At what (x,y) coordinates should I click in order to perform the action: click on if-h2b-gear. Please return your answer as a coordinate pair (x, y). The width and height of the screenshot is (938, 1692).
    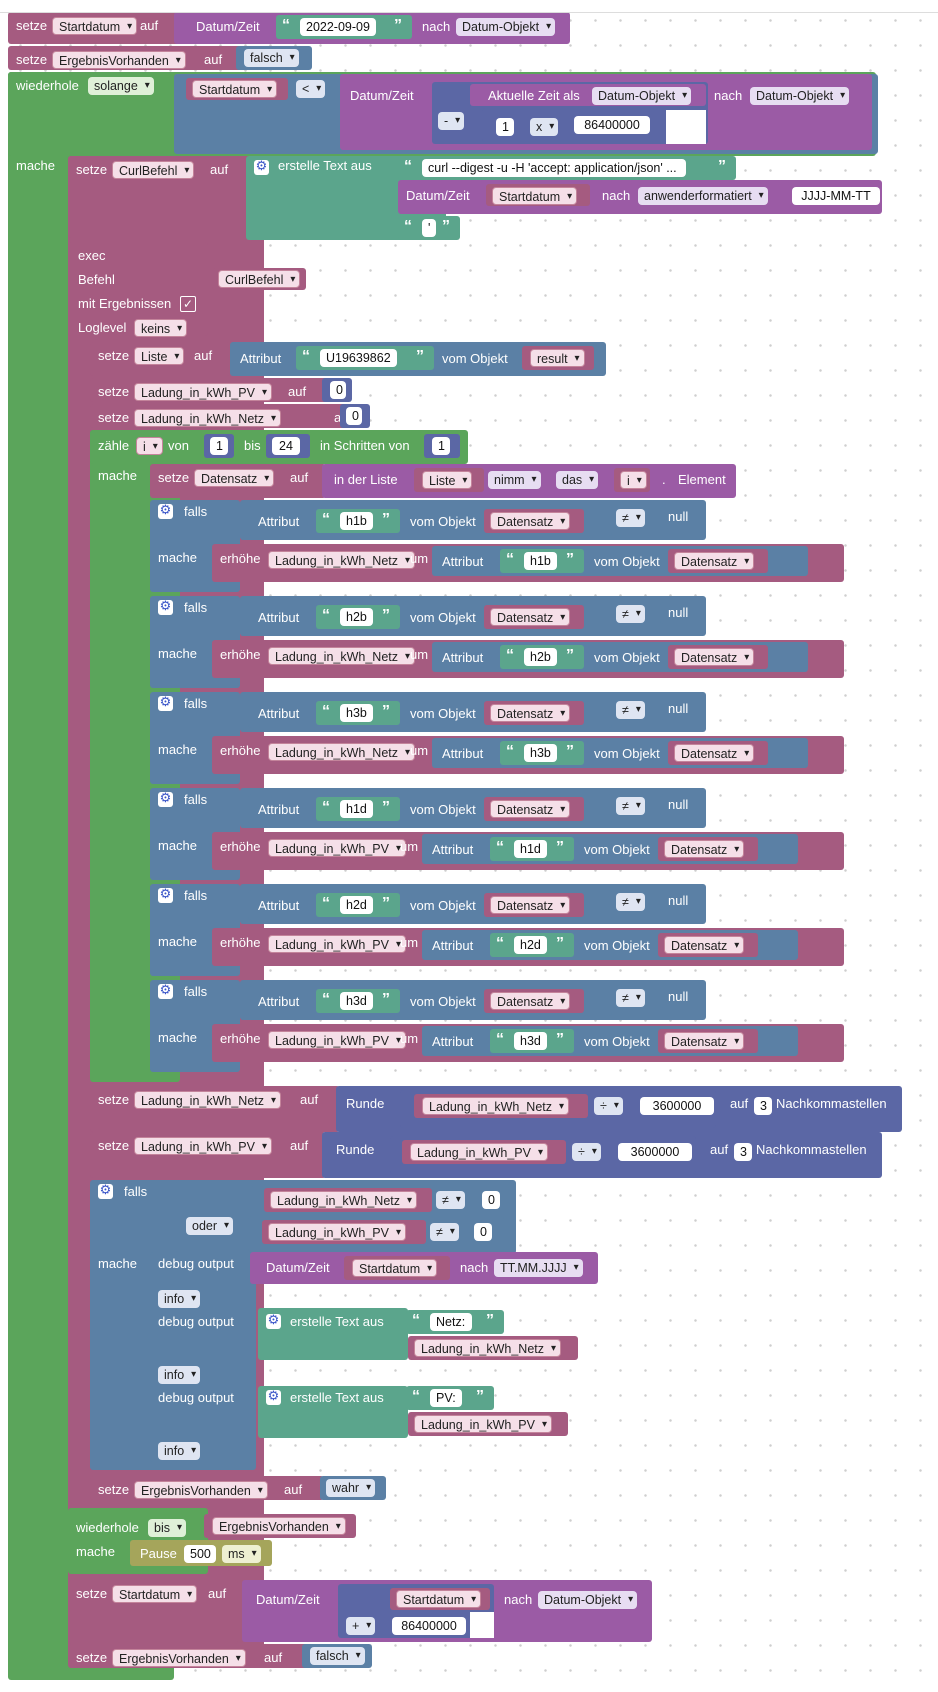
    Looking at the image, I should click on (165, 606).